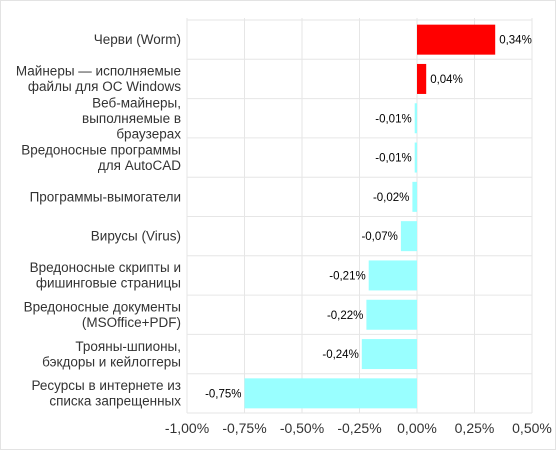 The height and width of the screenshot is (454, 556). What do you see at coordinates (136, 236) in the screenshot?
I see `category-label: Вирусы (Virus)` at bounding box center [136, 236].